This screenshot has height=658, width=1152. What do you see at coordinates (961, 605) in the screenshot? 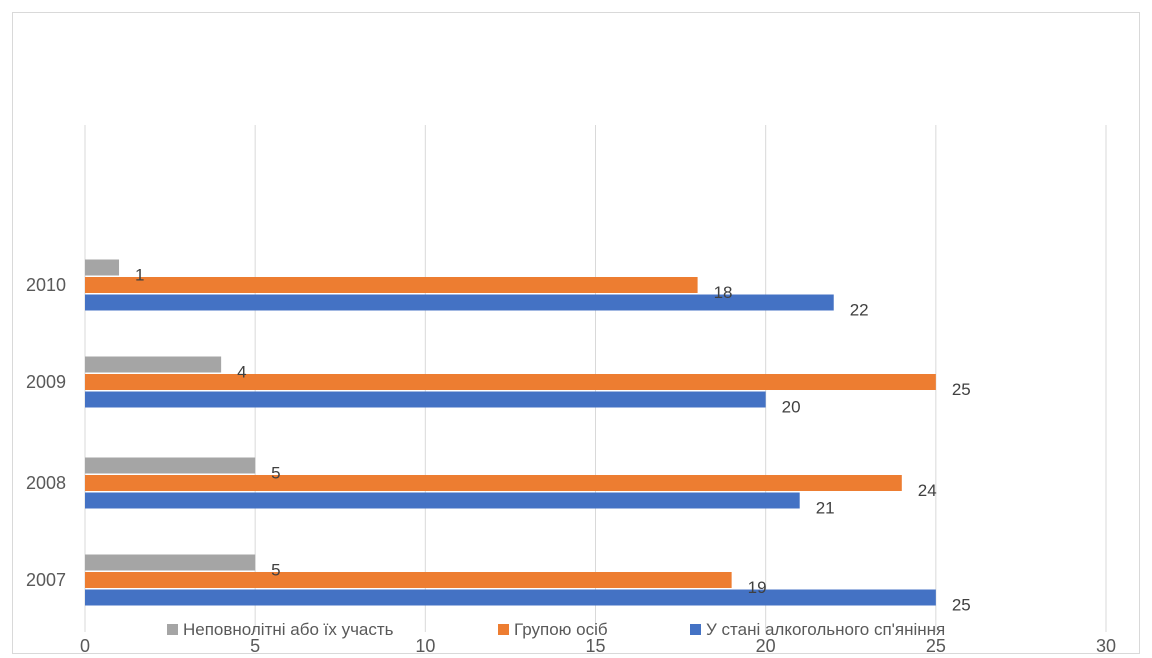
I see `data-label-2007-series-2: 25` at bounding box center [961, 605].